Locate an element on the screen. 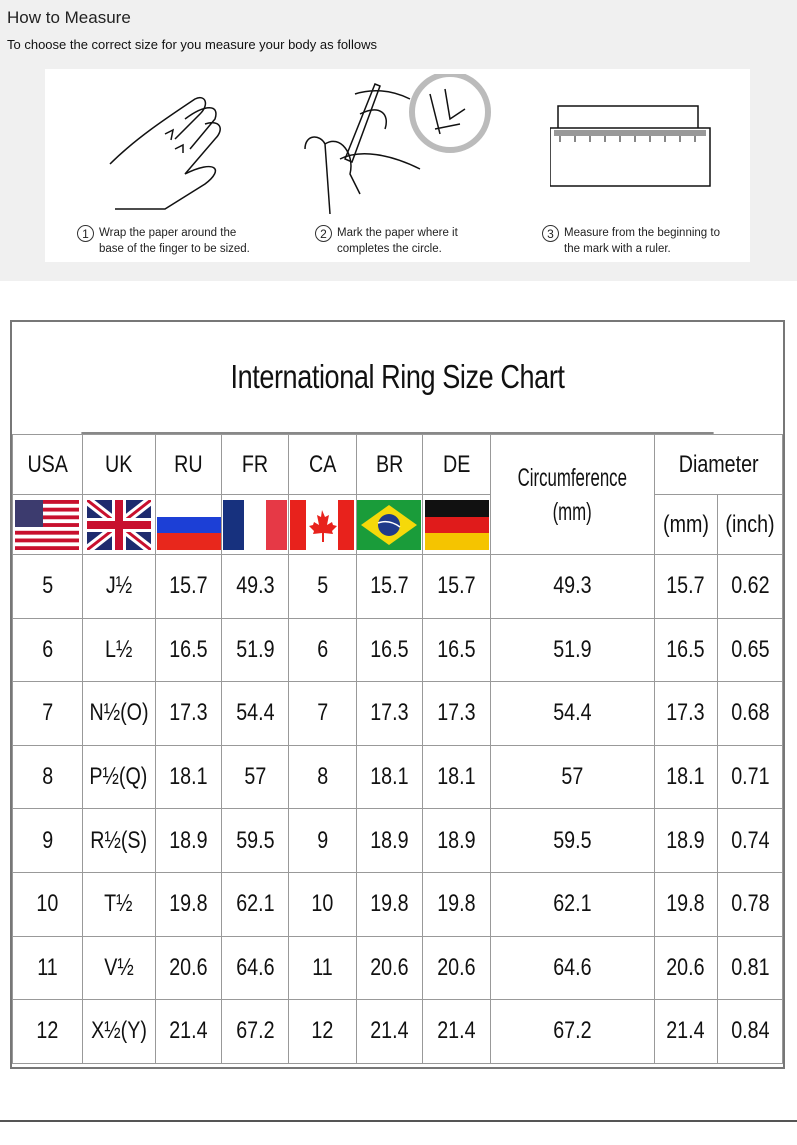 This screenshot has width=797, height=1145. table-cell: P½(Q) is located at coordinates (118, 777).